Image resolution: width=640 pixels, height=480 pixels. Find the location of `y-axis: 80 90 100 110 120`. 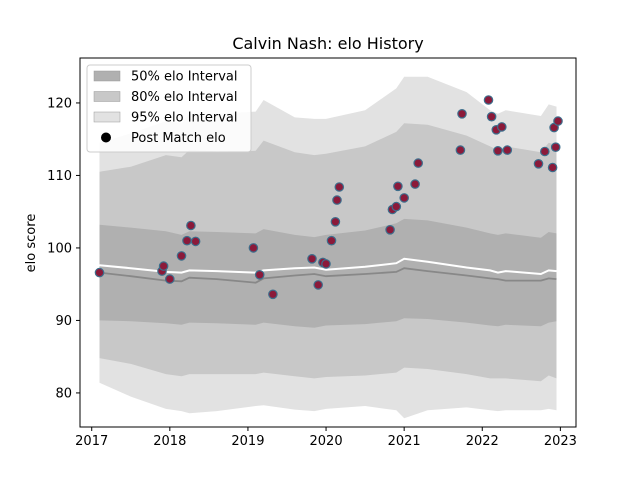

y-axis: 80 90 100 110 120 is located at coordinates (63, 248).